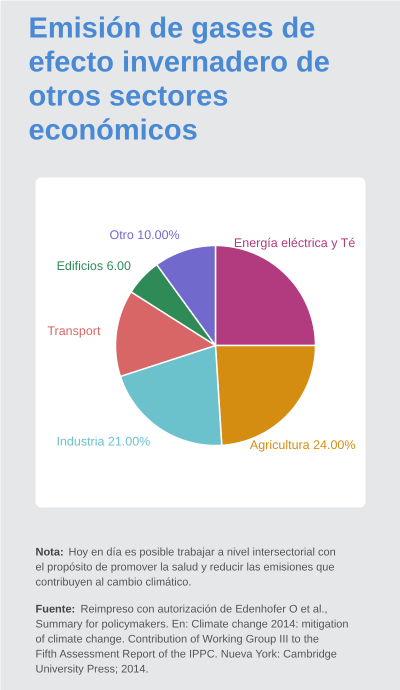  I want to click on slice-label: Energía eléctrica y Té, so click(295, 243).